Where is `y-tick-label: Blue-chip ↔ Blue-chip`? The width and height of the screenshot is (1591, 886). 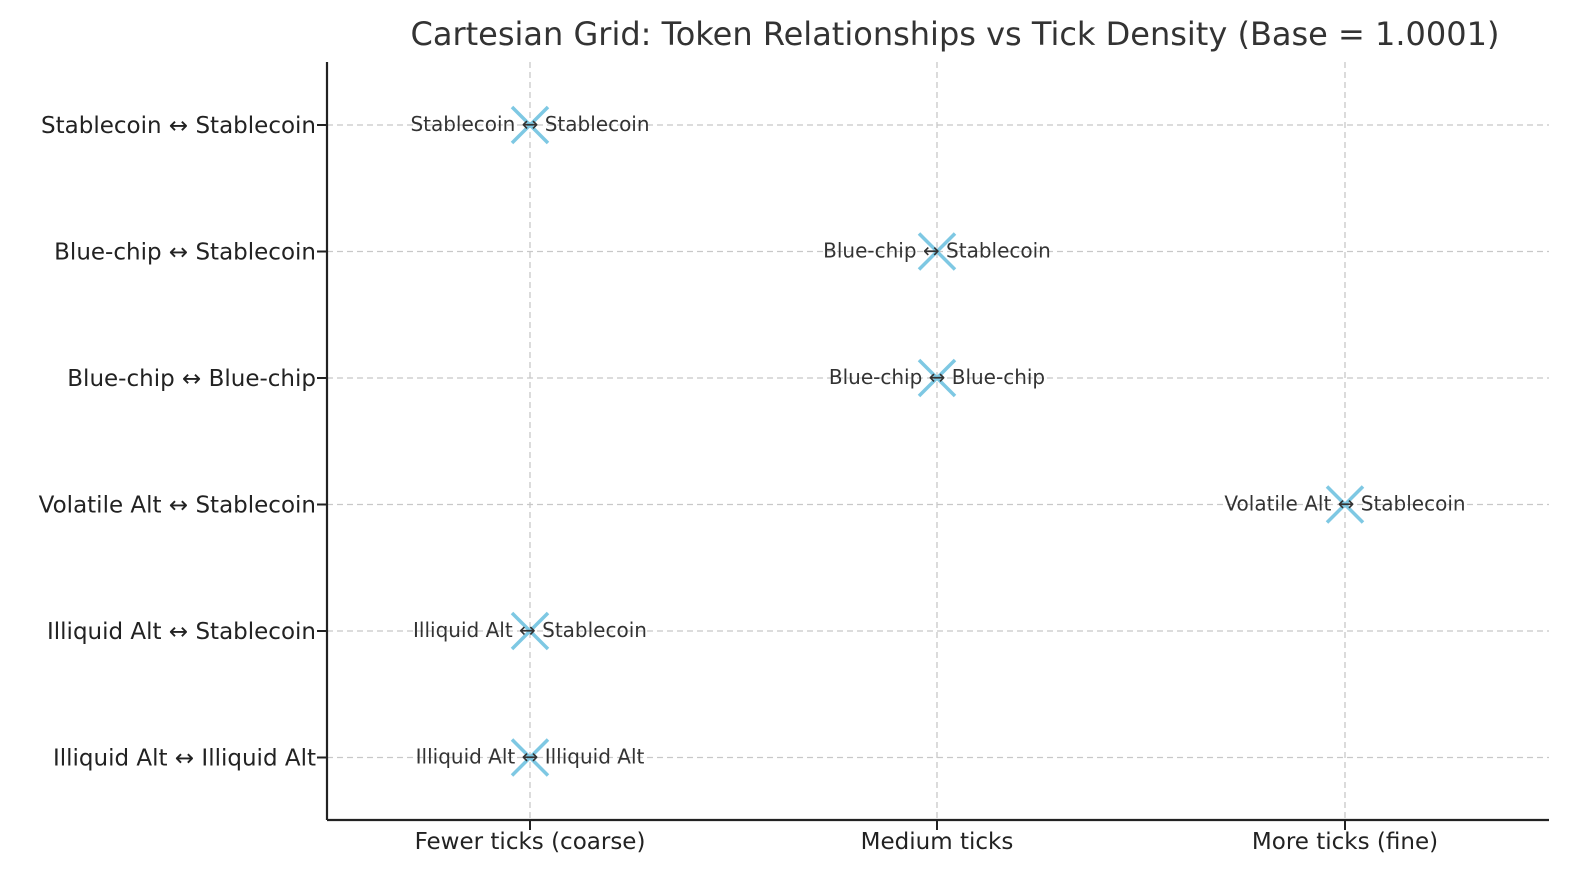 y-tick-label: Blue-chip ↔ Blue-chip is located at coordinates (191, 379).